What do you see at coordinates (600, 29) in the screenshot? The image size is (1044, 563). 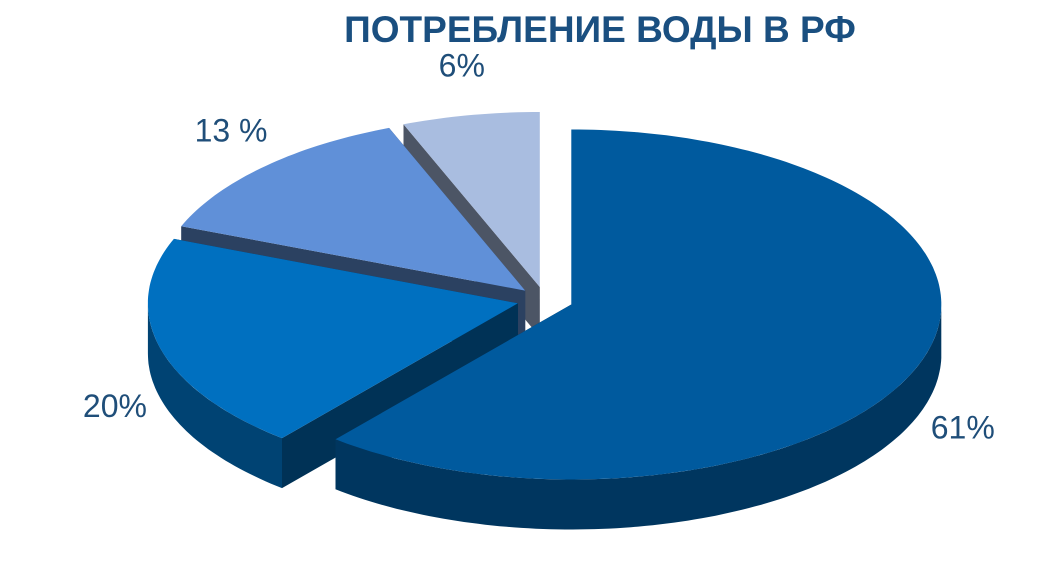 I see `chart-title: ПОТРЕБЛЕНИЕ ВОДЫ В РФ` at bounding box center [600, 29].